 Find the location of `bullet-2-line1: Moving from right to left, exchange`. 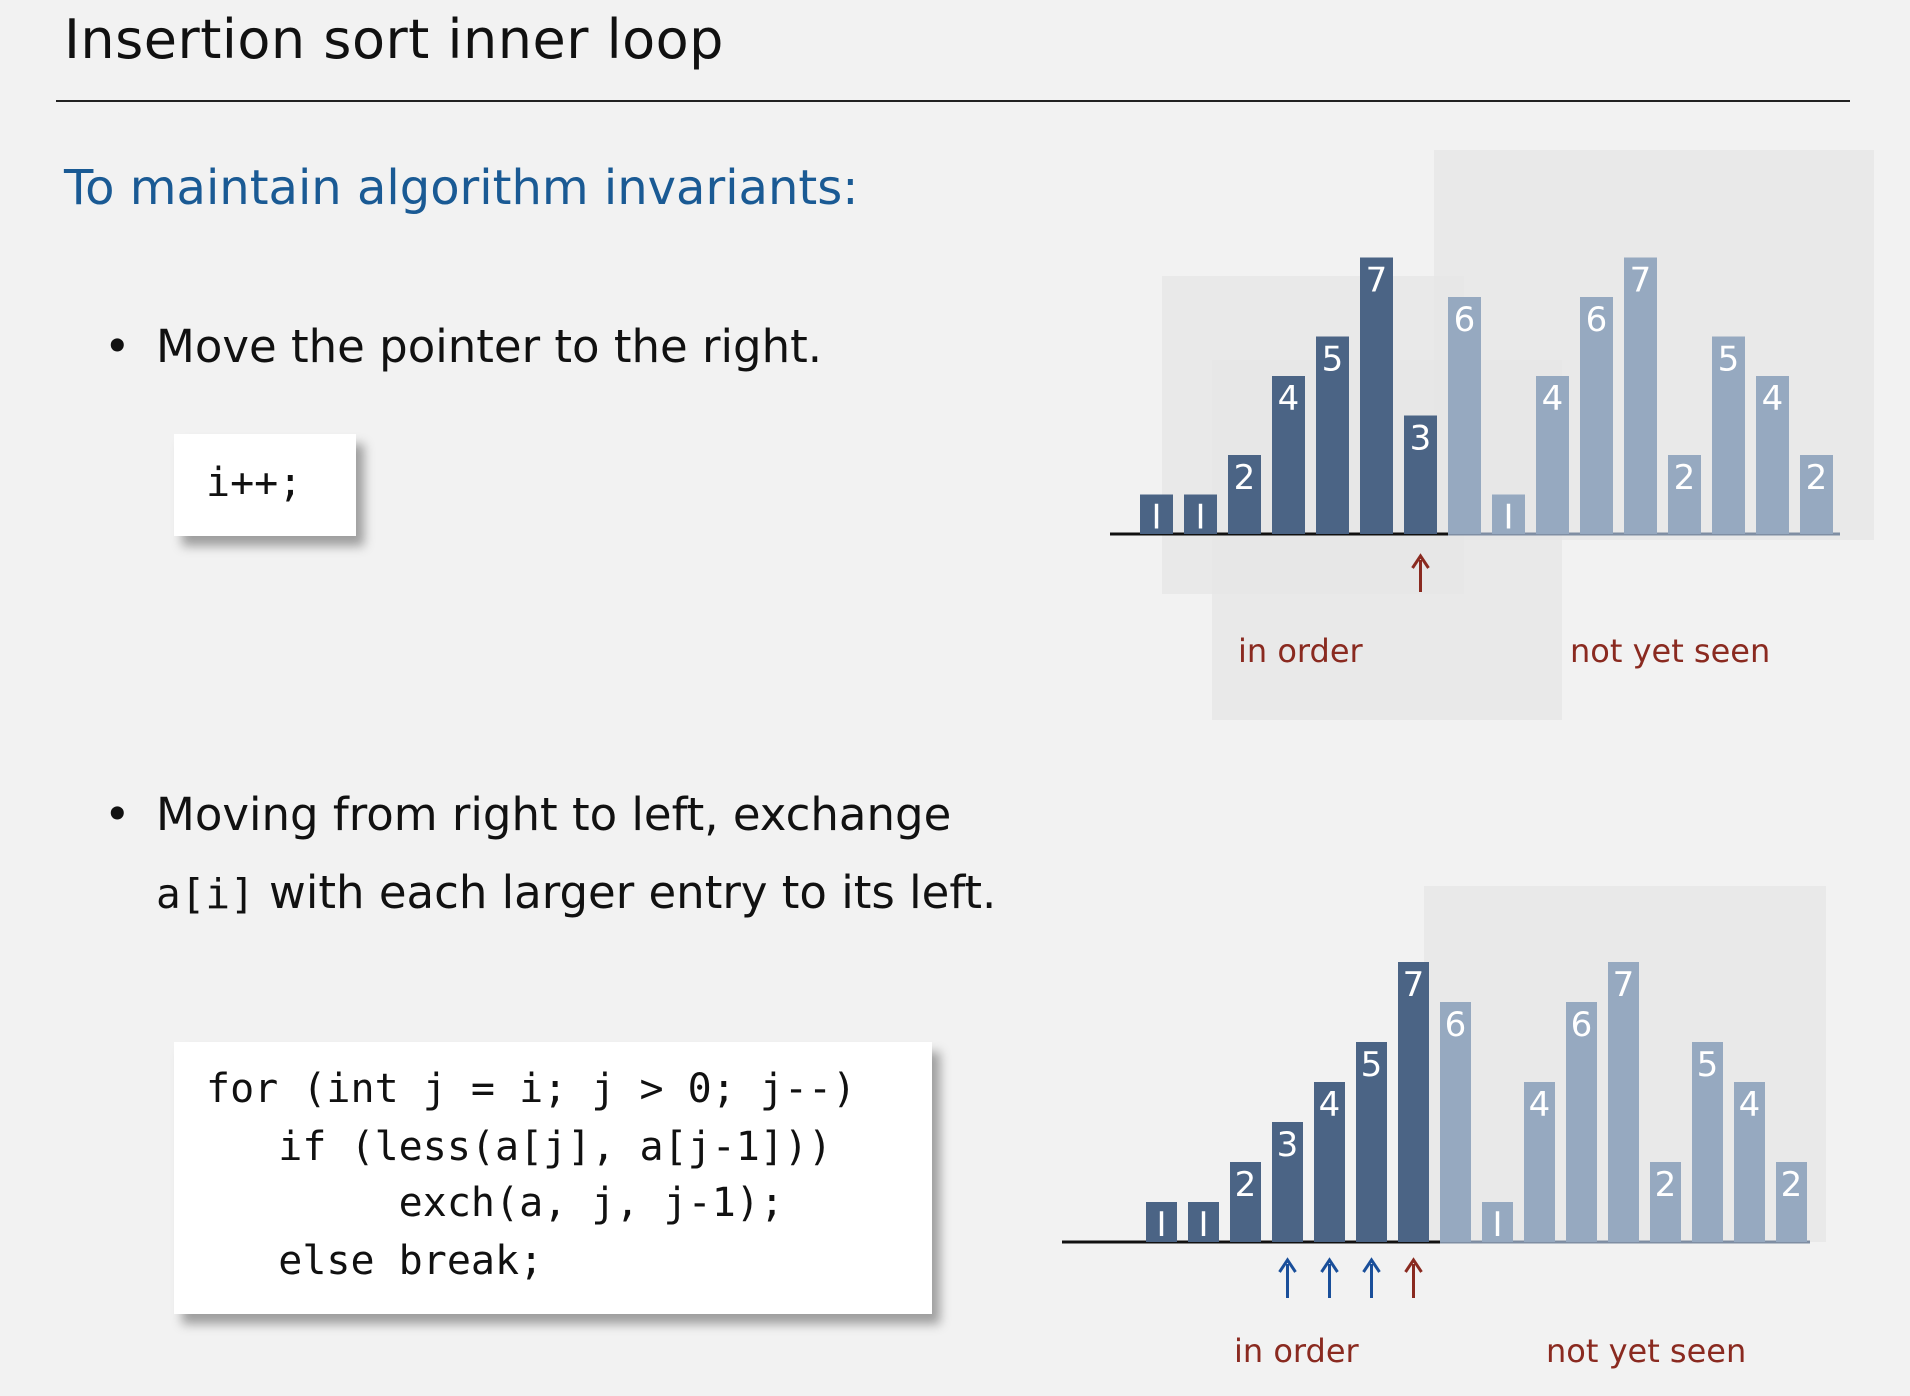

bullet-2-line1: Moving from right to left, exchange is located at coordinates (554, 814).